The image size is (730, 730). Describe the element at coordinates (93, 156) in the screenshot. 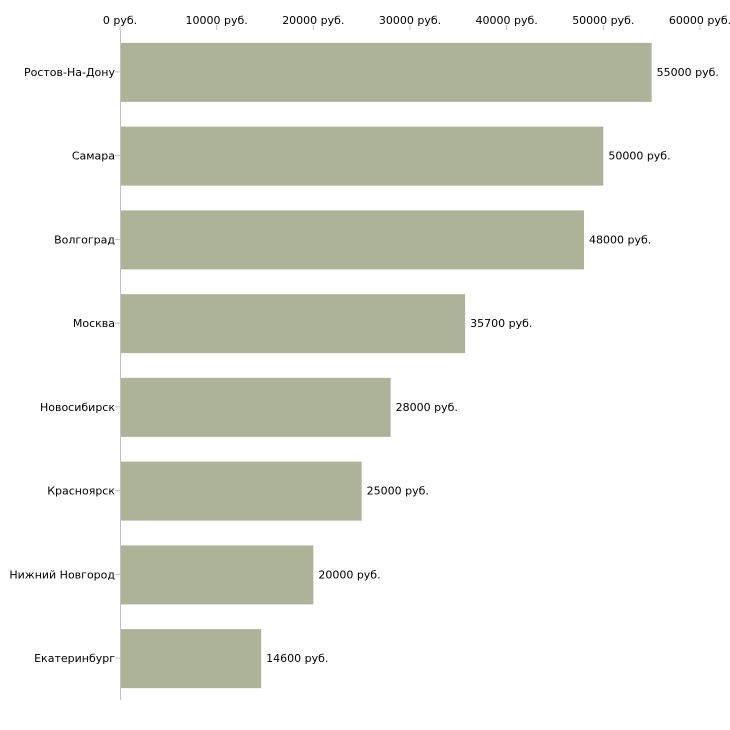

I see `category-label: Самара` at that location.